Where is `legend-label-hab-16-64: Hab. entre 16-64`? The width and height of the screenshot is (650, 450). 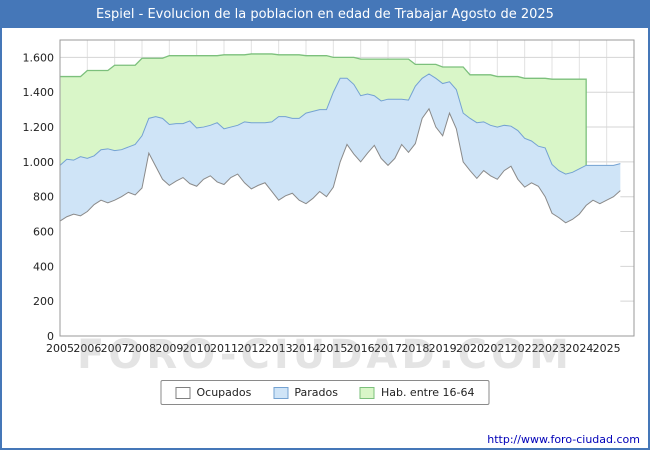 legend-label-hab-16-64: Hab. entre 16-64 is located at coordinates (427, 392).